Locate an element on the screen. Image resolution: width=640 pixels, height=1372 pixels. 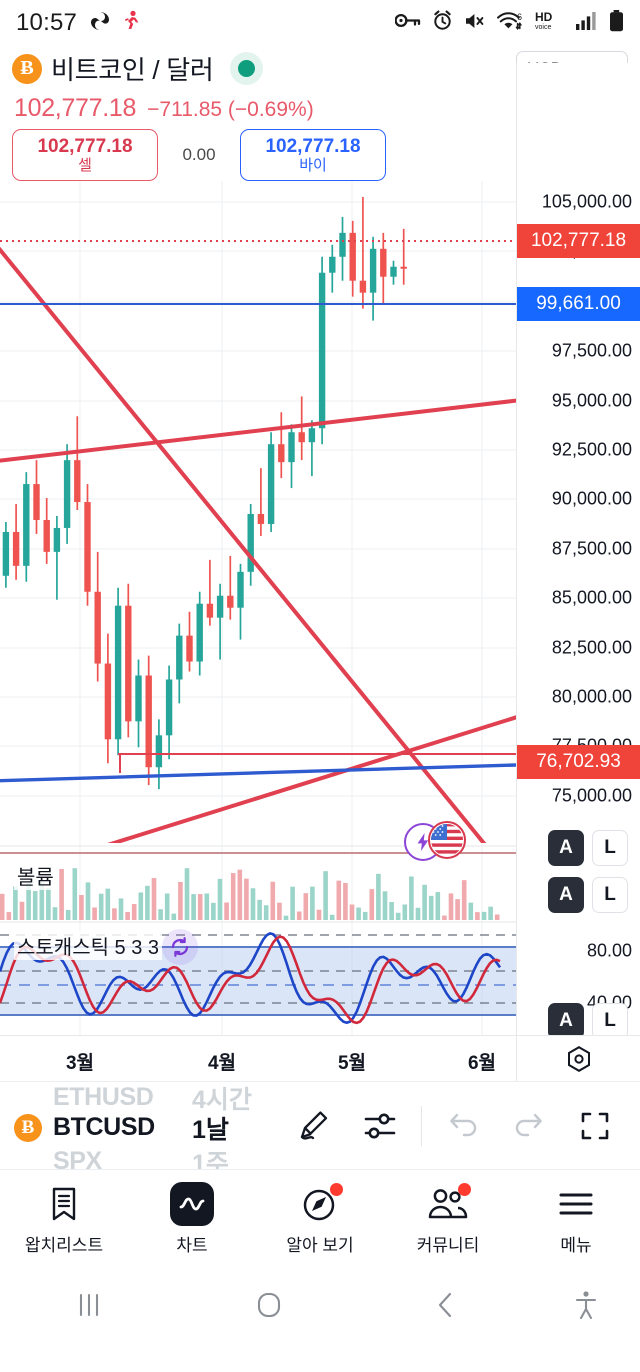
back-icon is located at coordinates (445, 1305).